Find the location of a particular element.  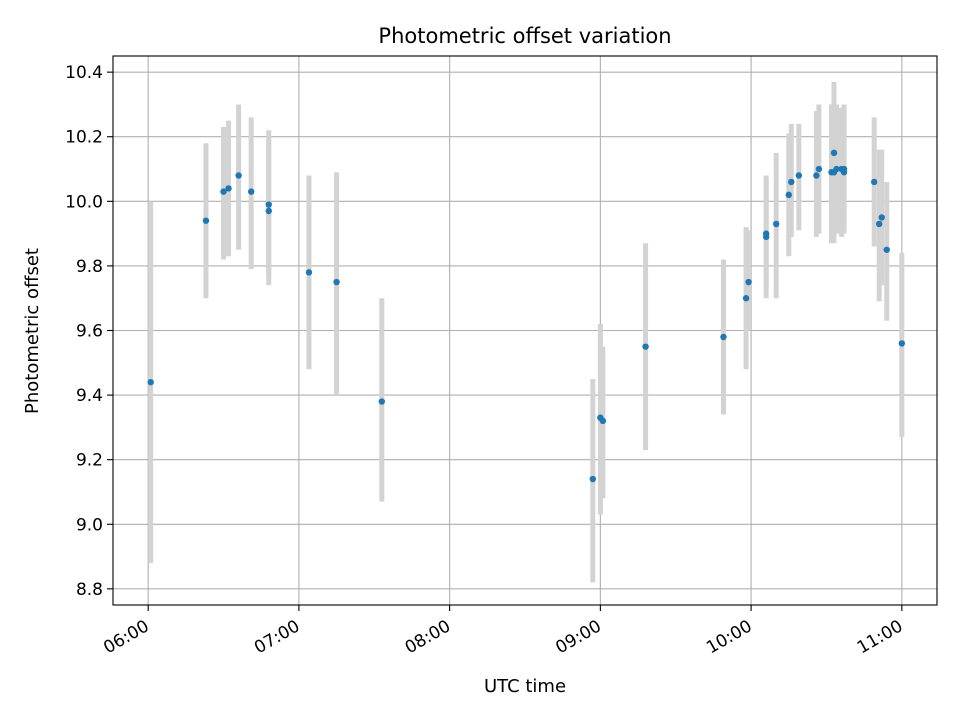

y-tick-label: 9.6 is located at coordinates (89, 332).